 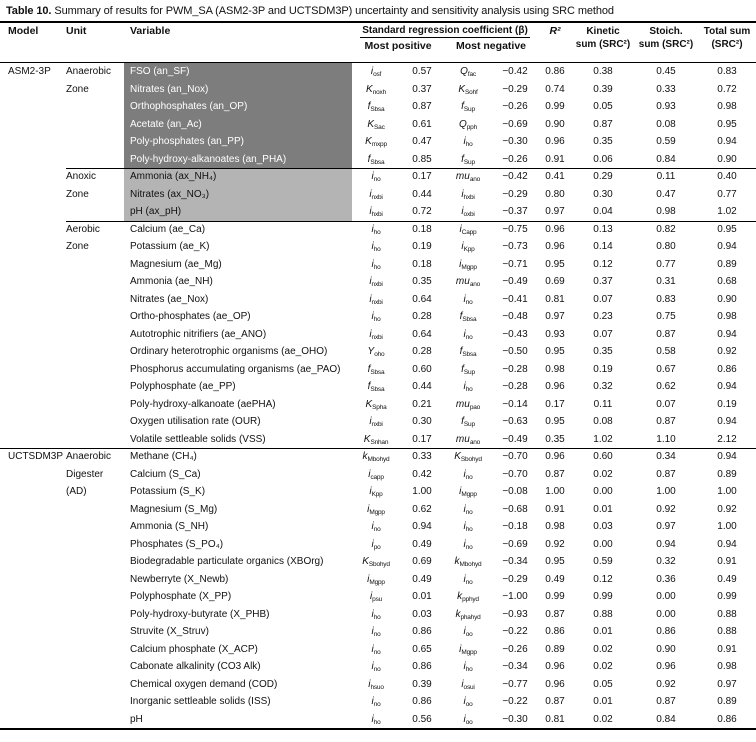 I want to click on variable-cell: Calcium (S_Ca), so click(x=165, y=474).